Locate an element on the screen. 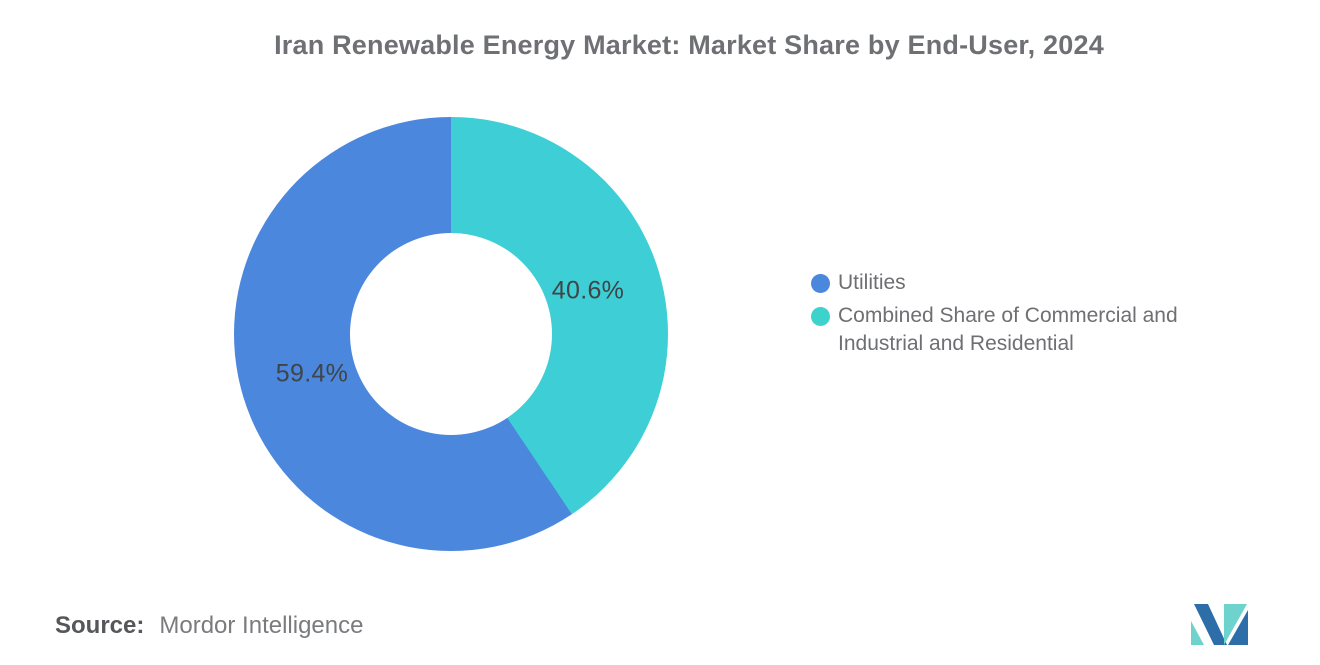 The height and width of the screenshot is (665, 1320). logo-teal-left-triangle is located at coordinates (1197, 633).